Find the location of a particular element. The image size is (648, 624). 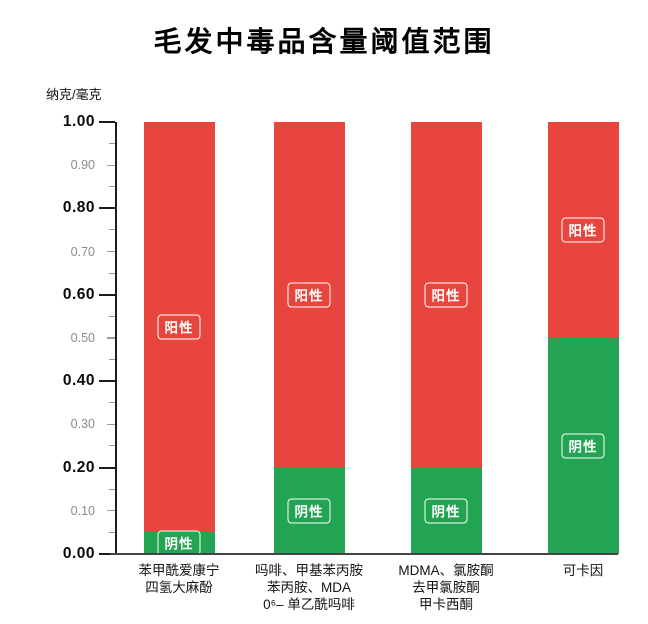

y-tick-0.50 is located at coordinates (111, 338).